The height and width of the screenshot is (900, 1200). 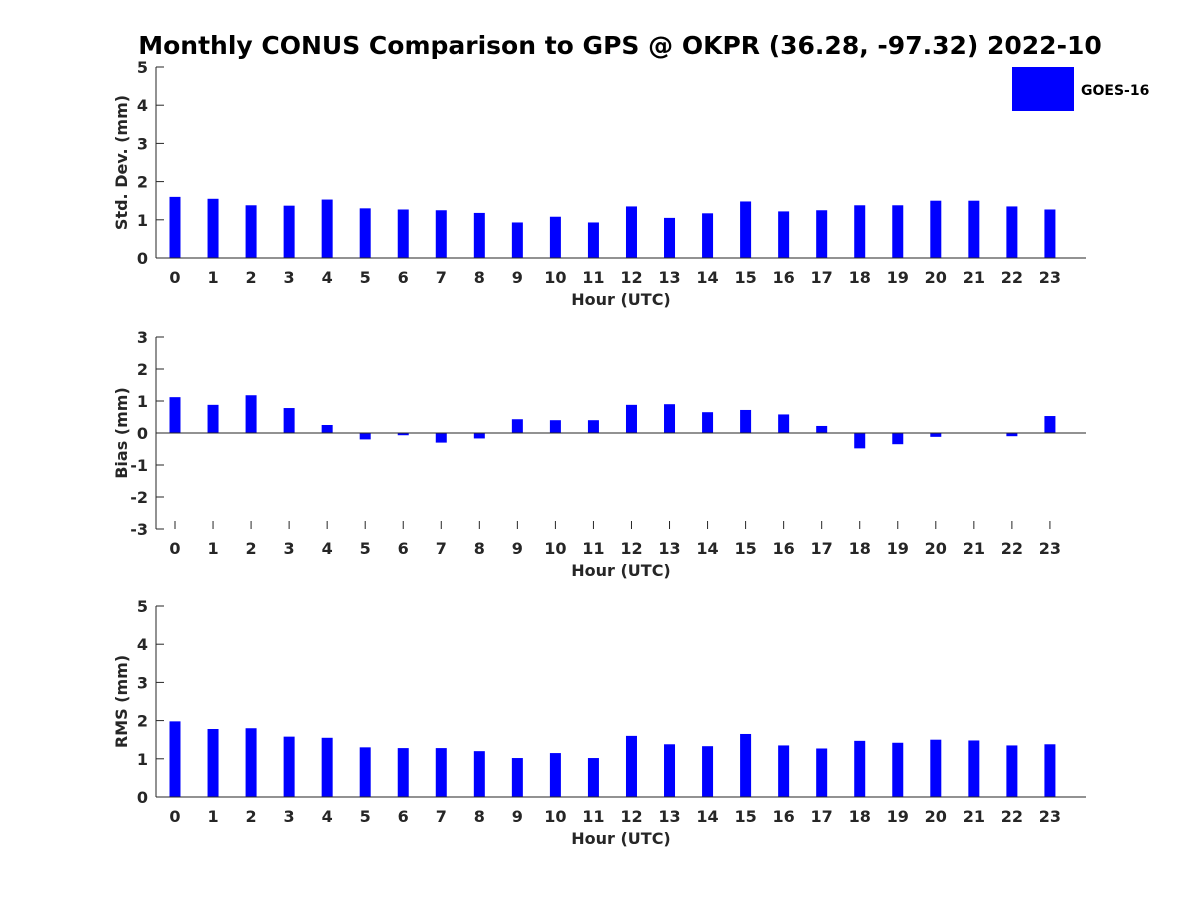 What do you see at coordinates (1050, 816) in the screenshot?
I see `rms-xtick-label: 23` at bounding box center [1050, 816].